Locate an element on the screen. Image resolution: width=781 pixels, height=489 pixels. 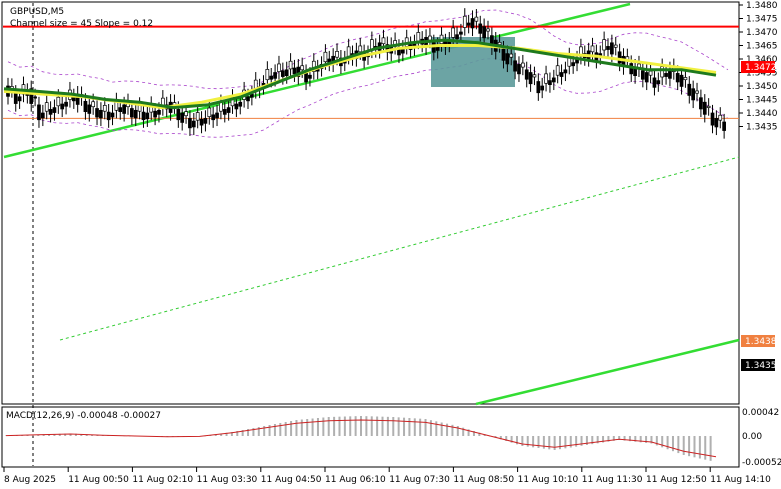
symbol-label: GBPUSD,M5 is located at coordinates (37, 12).